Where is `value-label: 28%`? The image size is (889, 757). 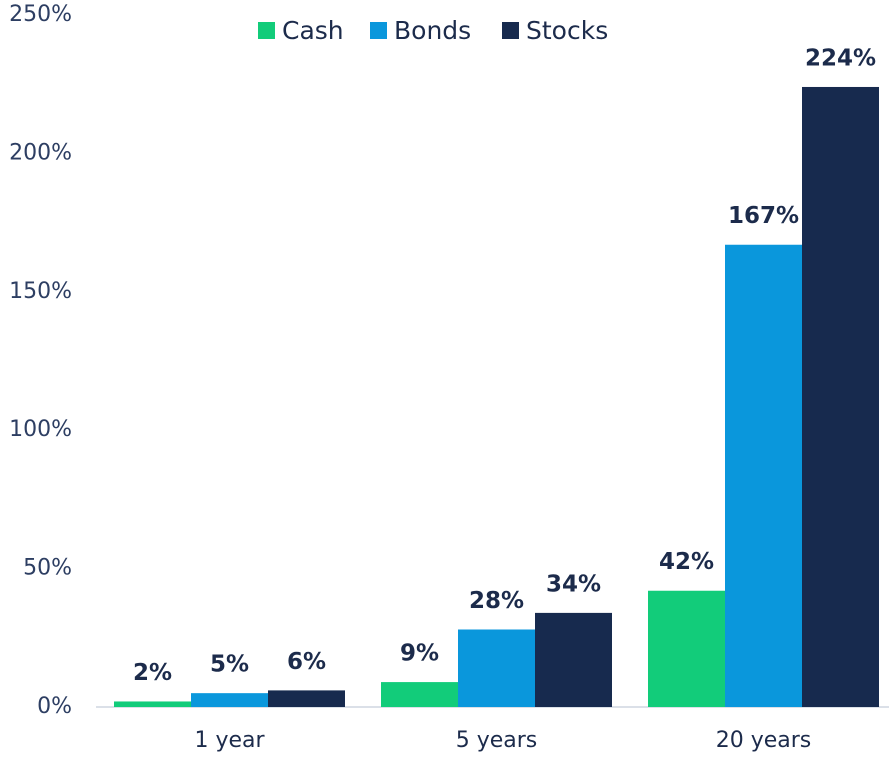 value-label: 28% is located at coordinates (496, 601).